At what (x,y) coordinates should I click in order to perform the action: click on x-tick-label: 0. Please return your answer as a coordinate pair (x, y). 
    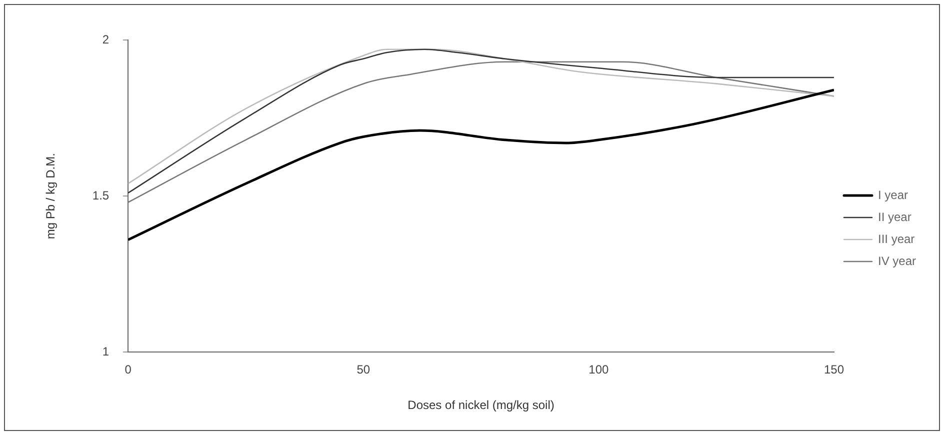
    Looking at the image, I should click on (128, 369).